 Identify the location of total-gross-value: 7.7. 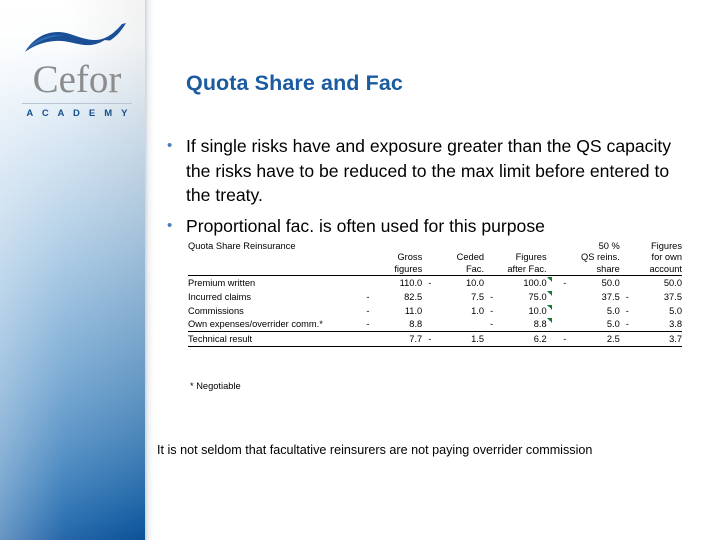
(416, 339).